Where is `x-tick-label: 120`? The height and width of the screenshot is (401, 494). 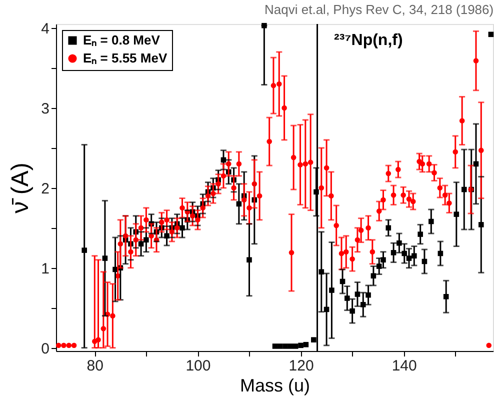 x-tick-label: 120 is located at coordinates (301, 366).